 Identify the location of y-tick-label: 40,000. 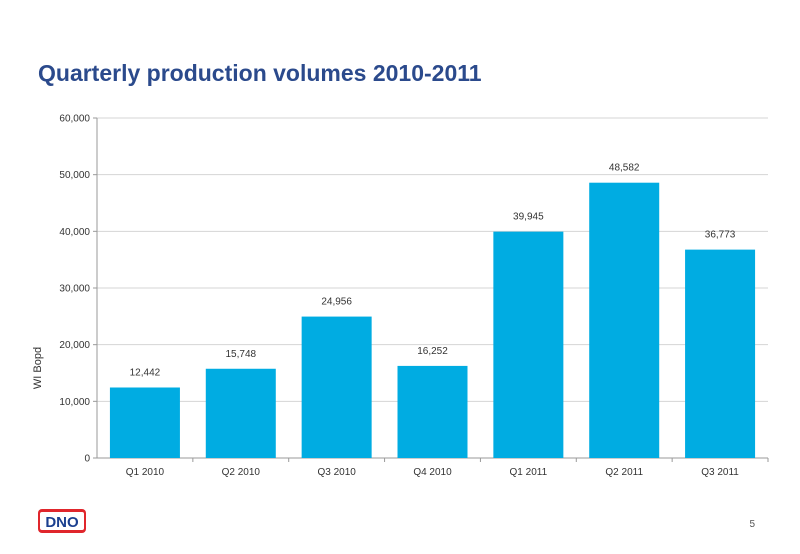
(74, 232).